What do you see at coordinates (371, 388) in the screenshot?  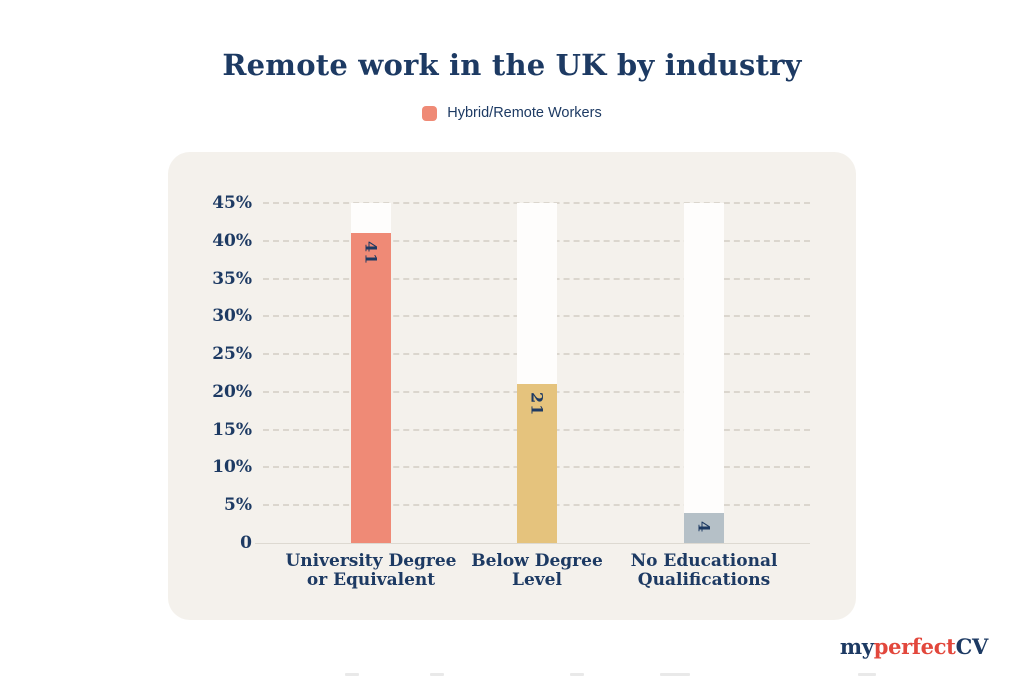 I see `bar: 41` at bounding box center [371, 388].